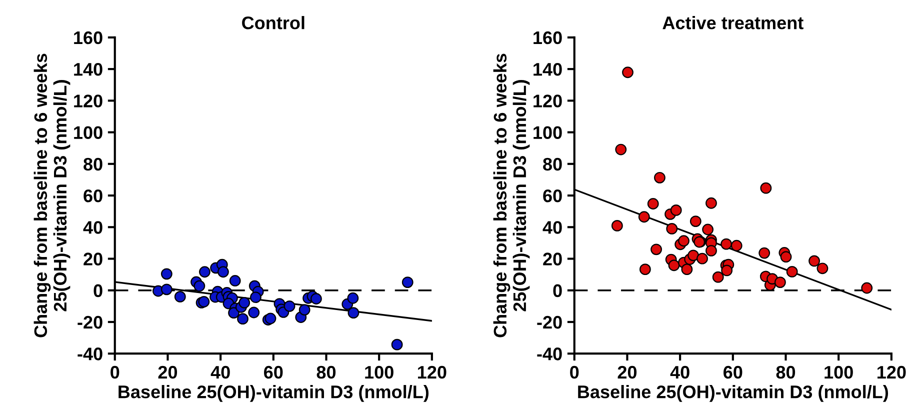 This screenshot has width=919, height=416. What do you see at coordinates (273, 23) in the screenshot?
I see `chart-title: Control` at bounding box center [273, 23].